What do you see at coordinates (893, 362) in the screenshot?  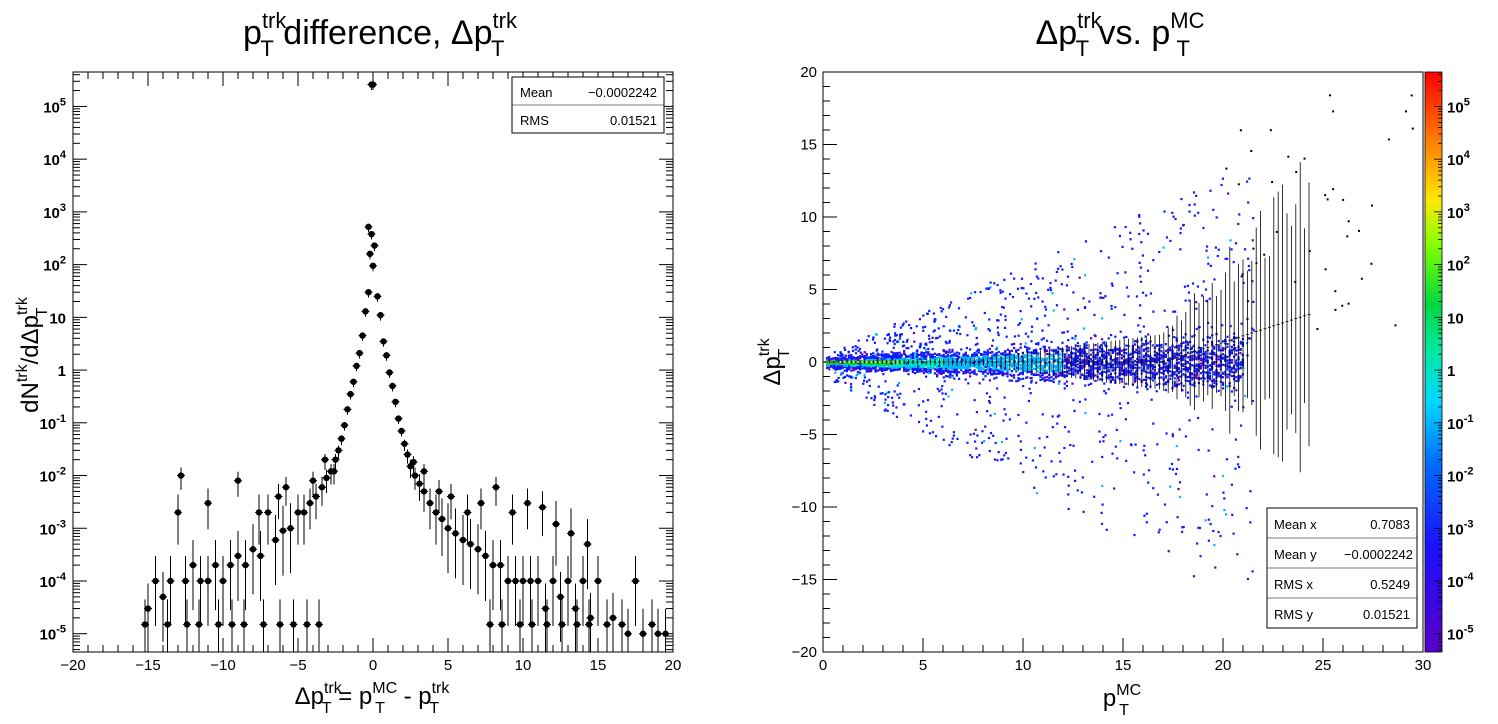 I see `heat-cell-core` at bounding box center [893, 362].